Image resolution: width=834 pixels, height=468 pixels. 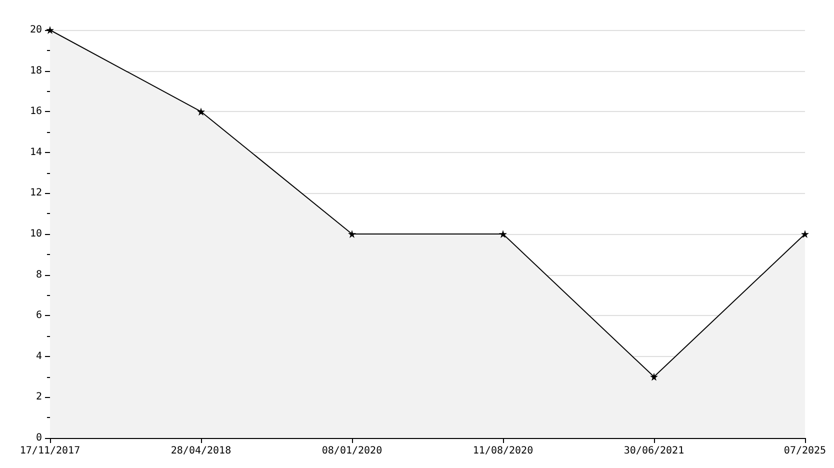 I want to click on y-tick-label: 12, so click(x=36, y=193).